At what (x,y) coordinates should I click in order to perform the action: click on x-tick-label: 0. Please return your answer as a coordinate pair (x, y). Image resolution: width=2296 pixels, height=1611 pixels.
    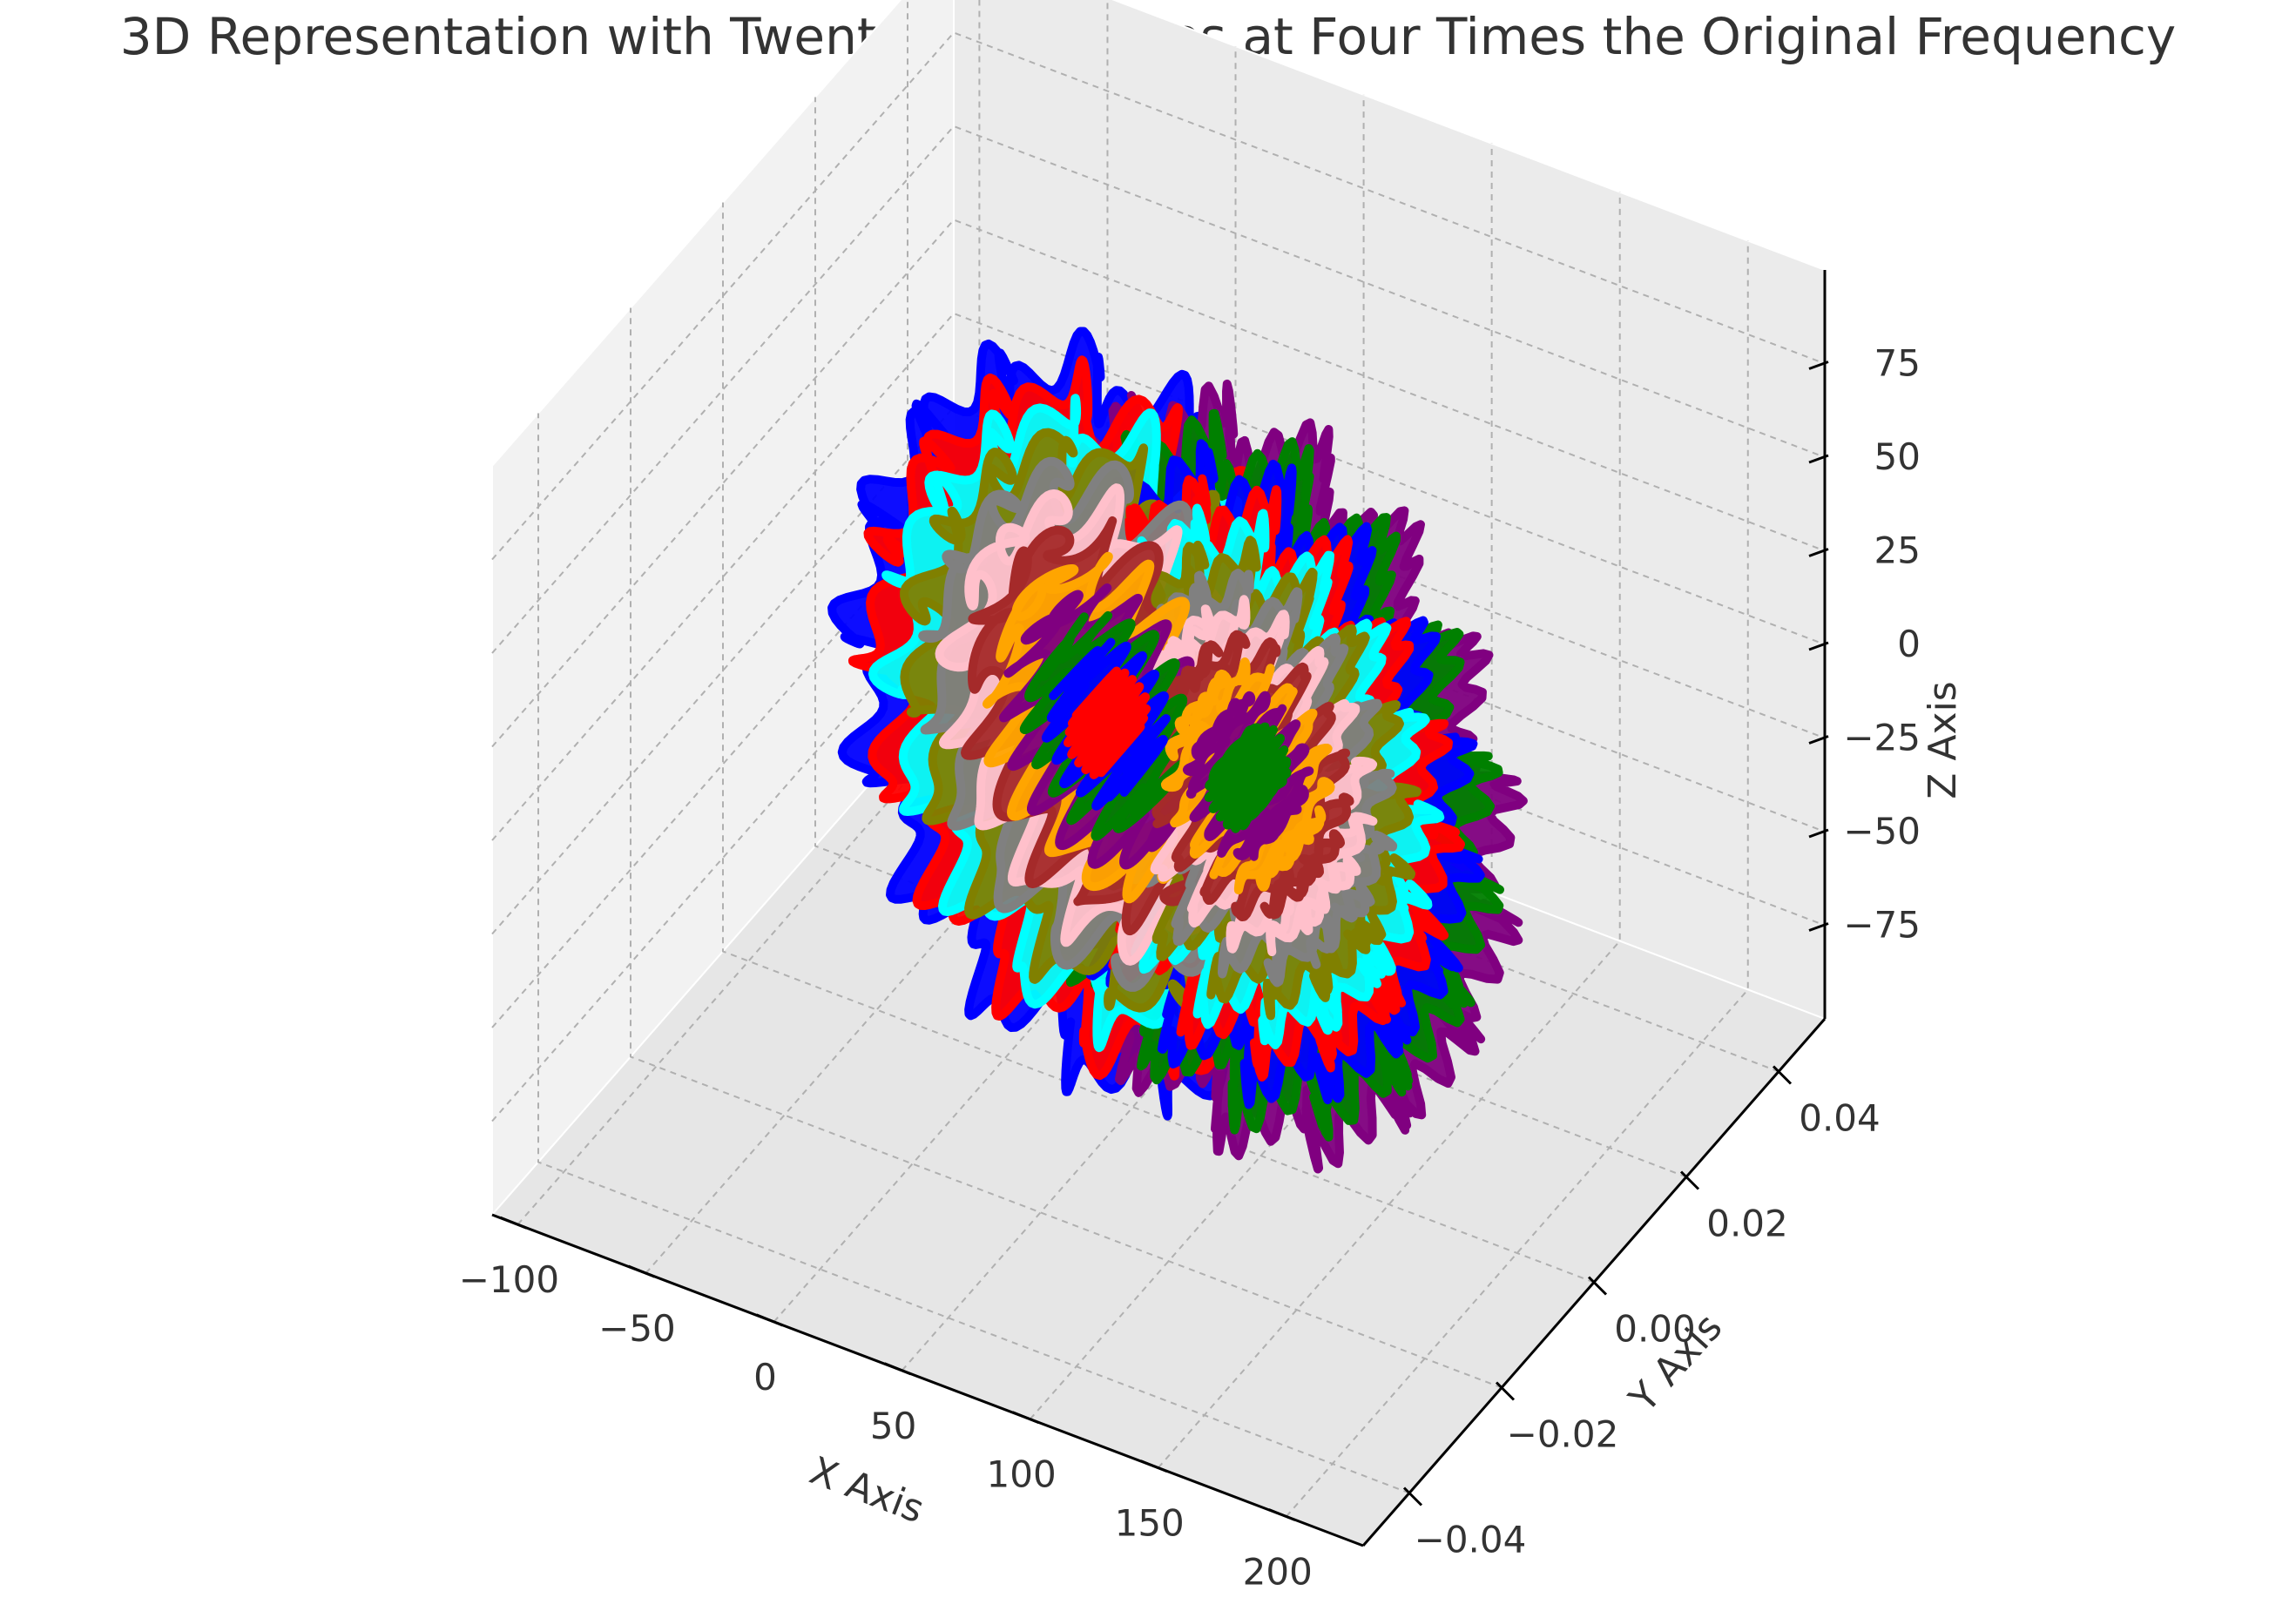
    Looking at the image, I should click on (765, 1377).